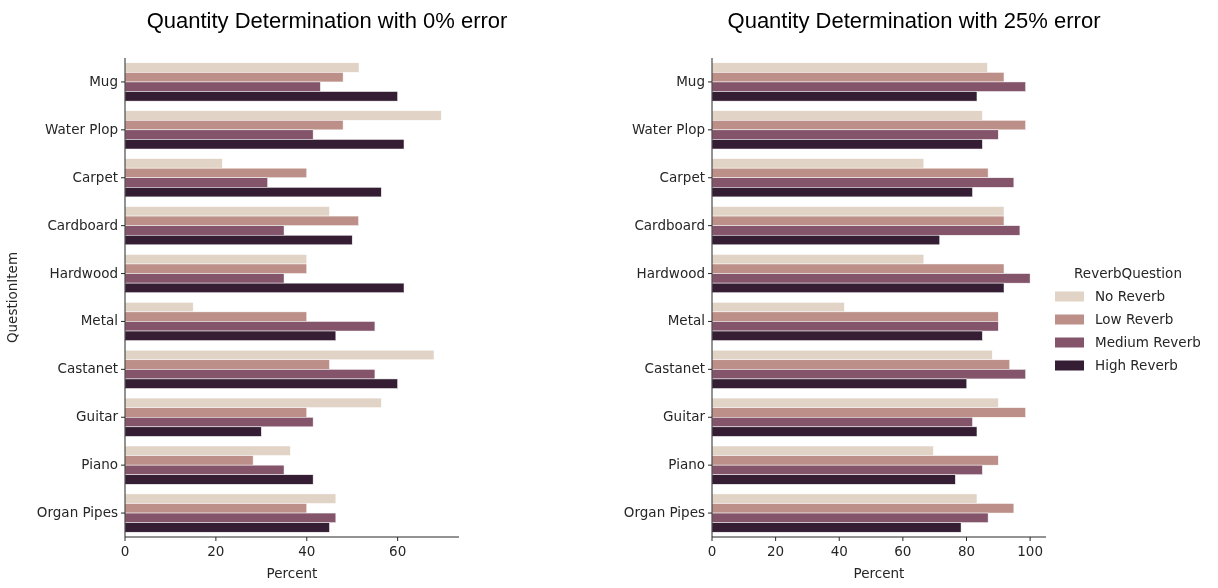 Image resolution: width=1218 pixels, height=588 pixels. I want to click on x-tick-label: 100, so click(1030, 551).